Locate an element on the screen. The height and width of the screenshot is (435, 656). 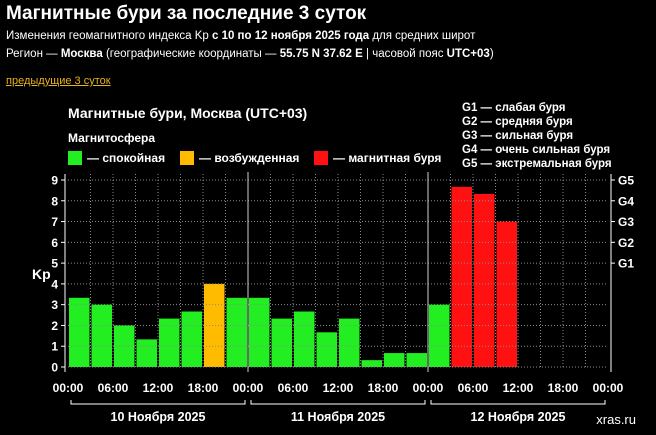
y-tick-label: 2 is located at coordinates (54, 326).